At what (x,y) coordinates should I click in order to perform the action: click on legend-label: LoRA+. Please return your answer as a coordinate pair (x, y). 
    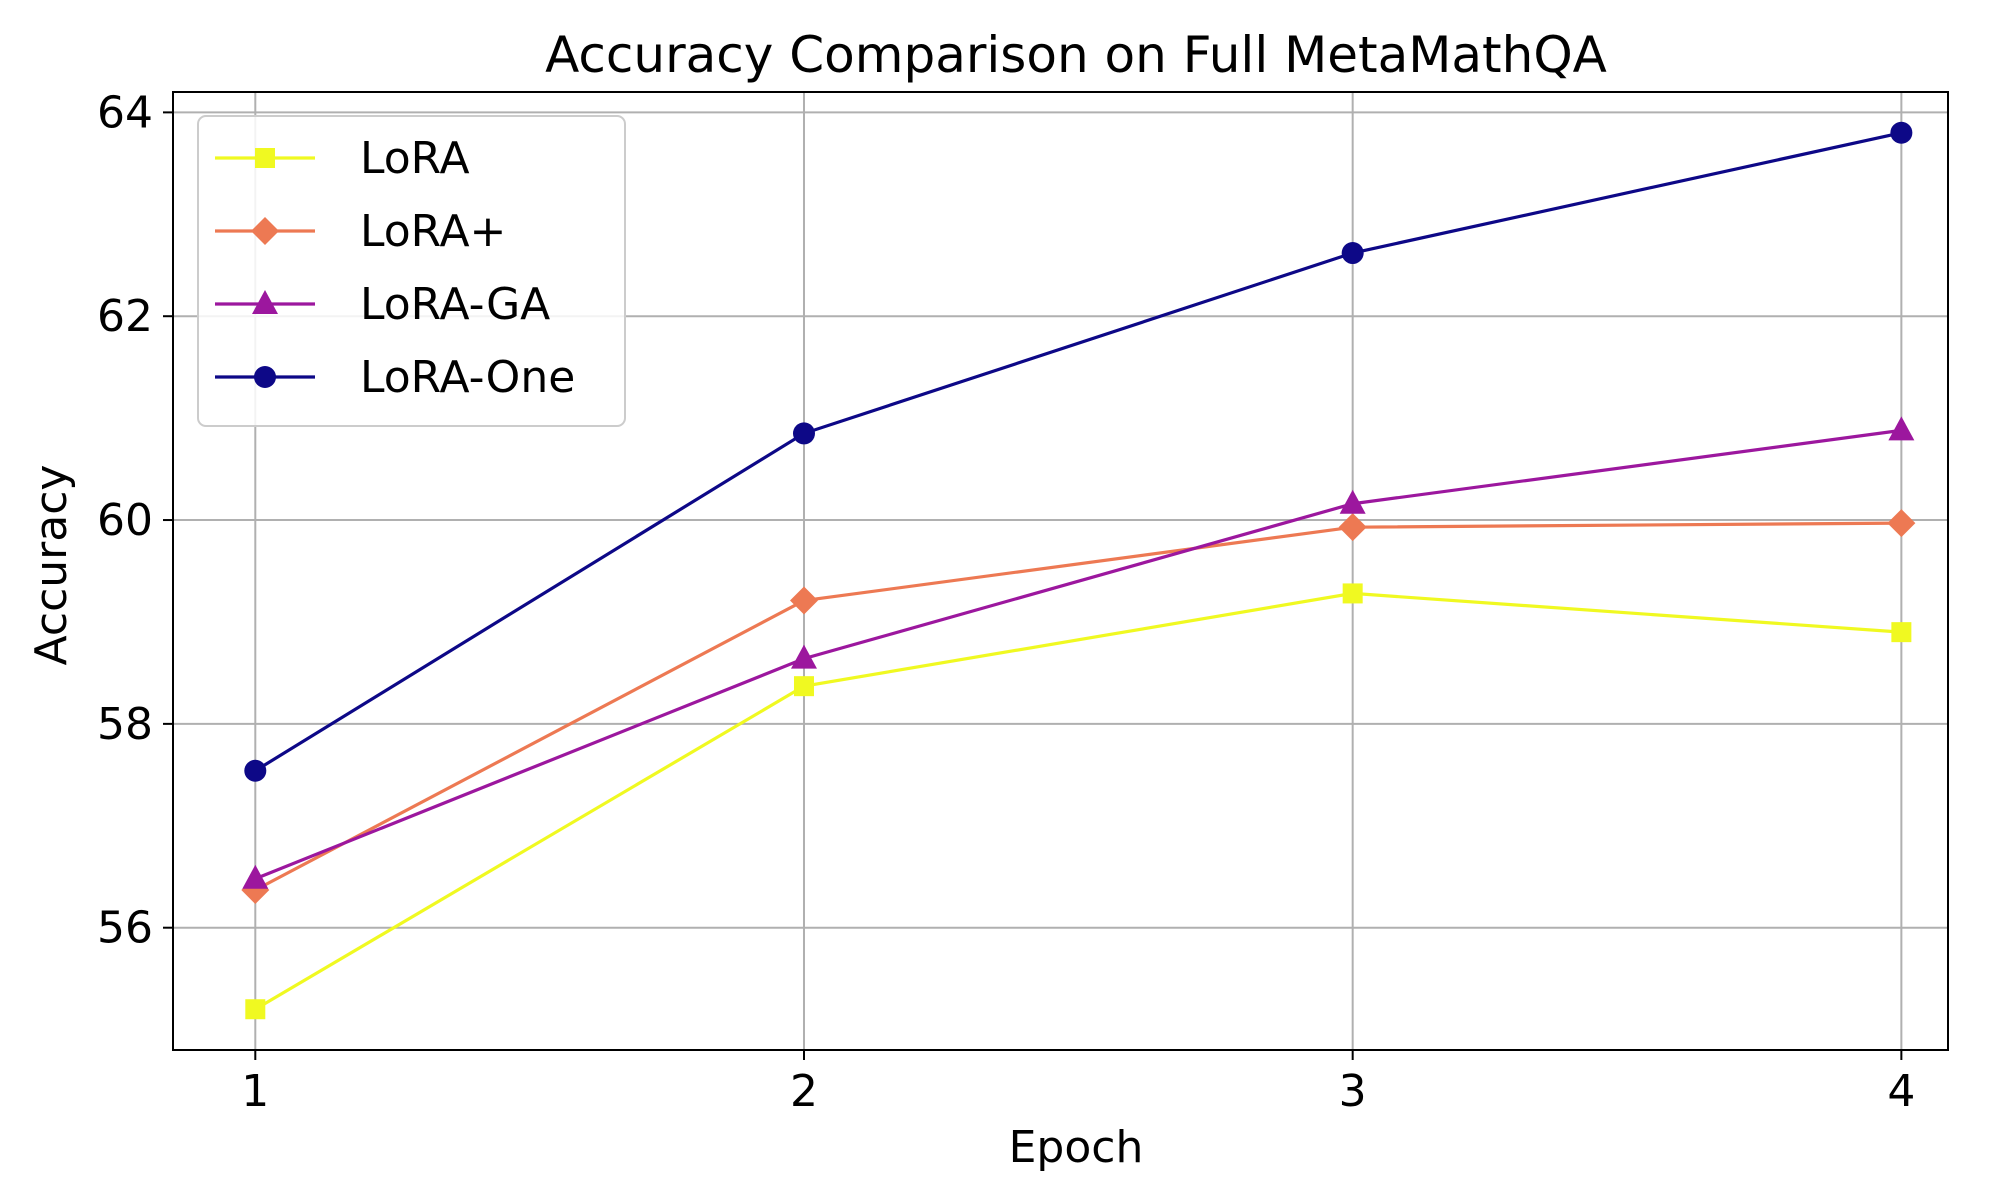
    Looking at the image, I should click on (433, 231).